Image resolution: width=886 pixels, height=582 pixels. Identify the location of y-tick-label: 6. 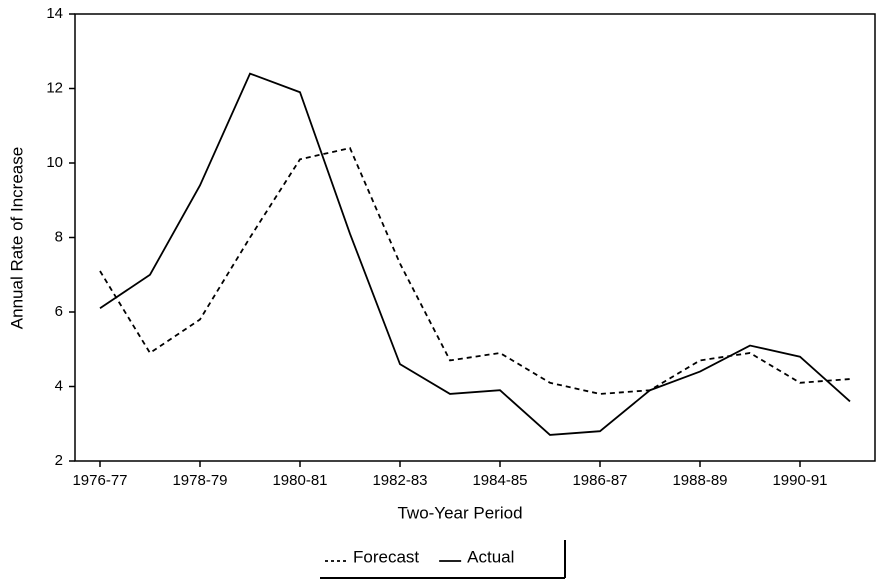
(59, 311).